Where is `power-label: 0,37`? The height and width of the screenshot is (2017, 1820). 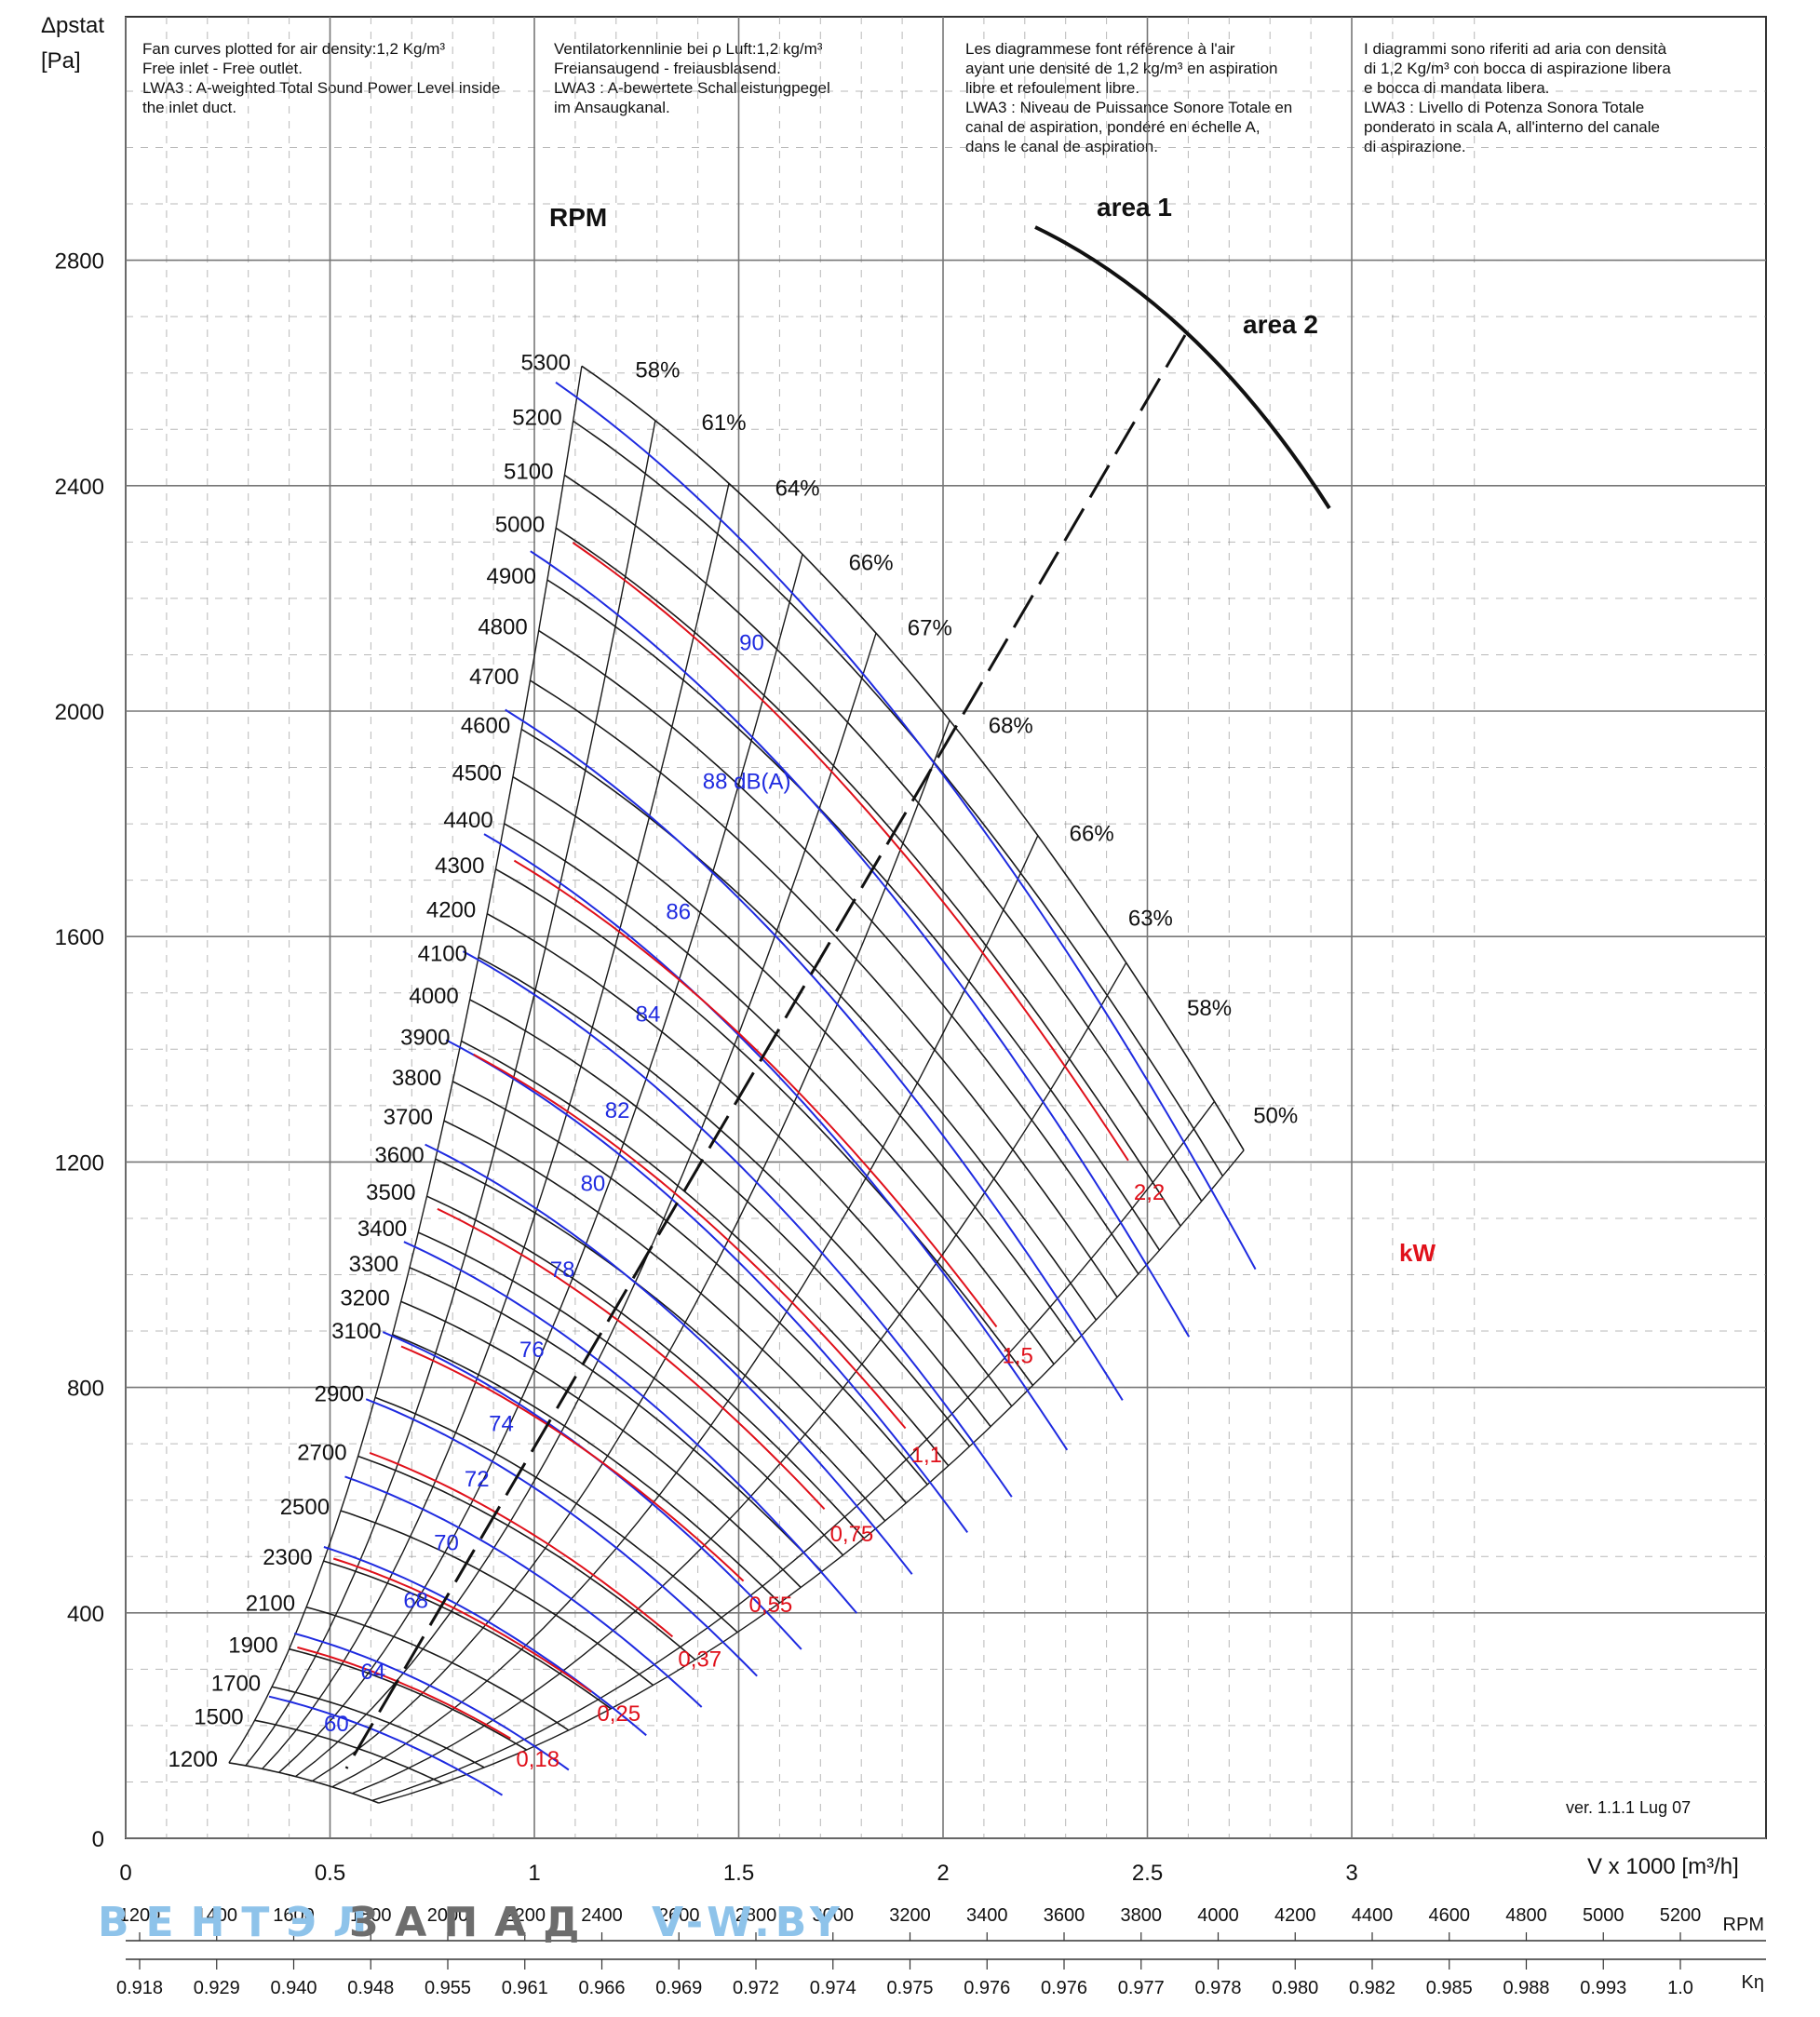 power-label: 0,37 is located at coordinates (699, 1660).